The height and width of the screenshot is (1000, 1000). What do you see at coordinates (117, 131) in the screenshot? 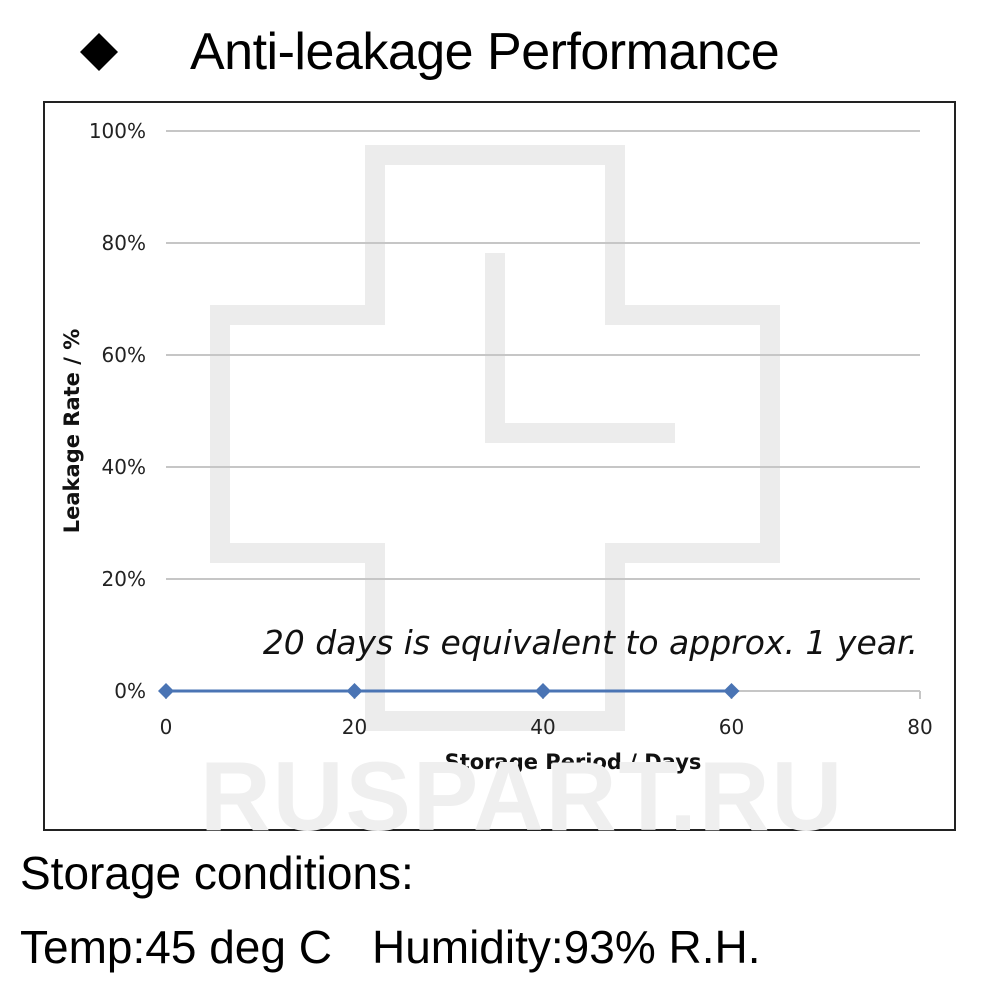
I see `y-tick-label-5: 100%` at bounding box center [117, 131].